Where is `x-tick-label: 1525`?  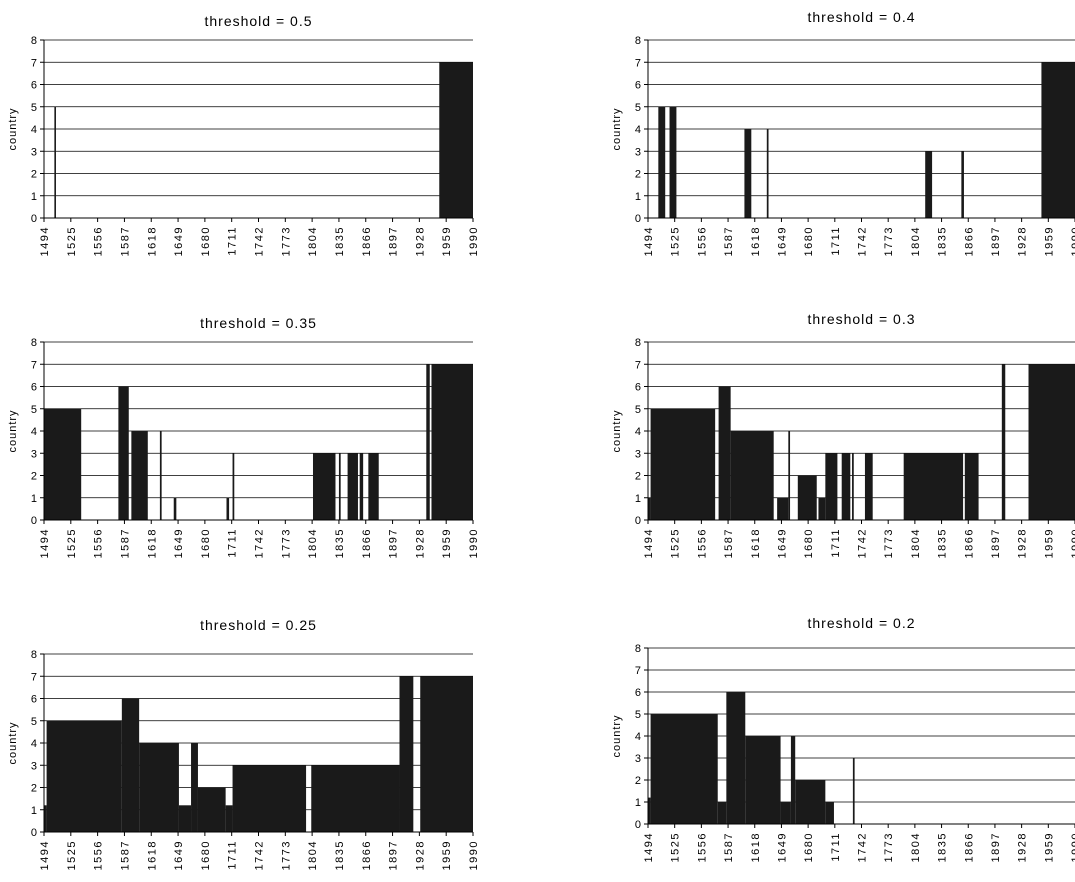 x-tick-label: 1525 is located at coordinates (676, 543).